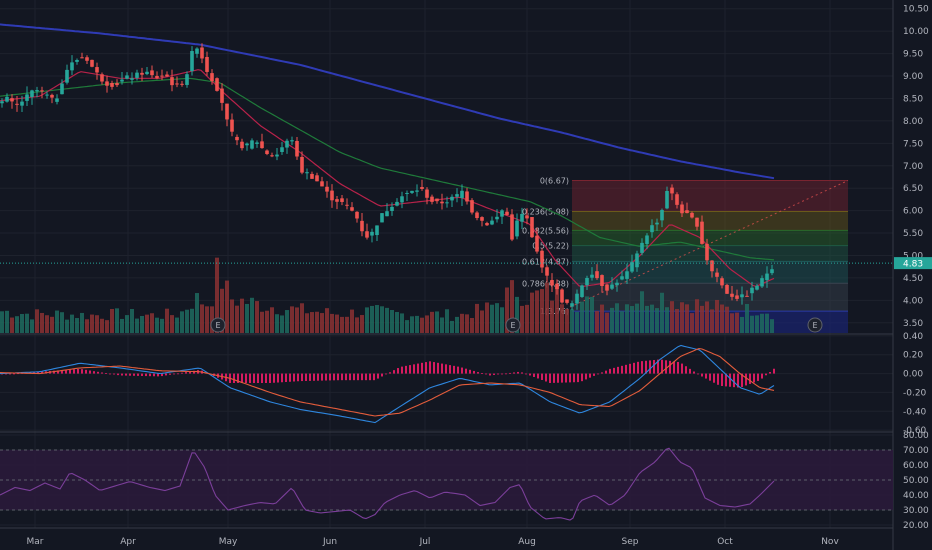 This screenshot has width=932, height=550. What do you see at coordinates (916, 32) in the screenshot?
I see `price-tick-label: 10.00` at bounding box center [916, 32].